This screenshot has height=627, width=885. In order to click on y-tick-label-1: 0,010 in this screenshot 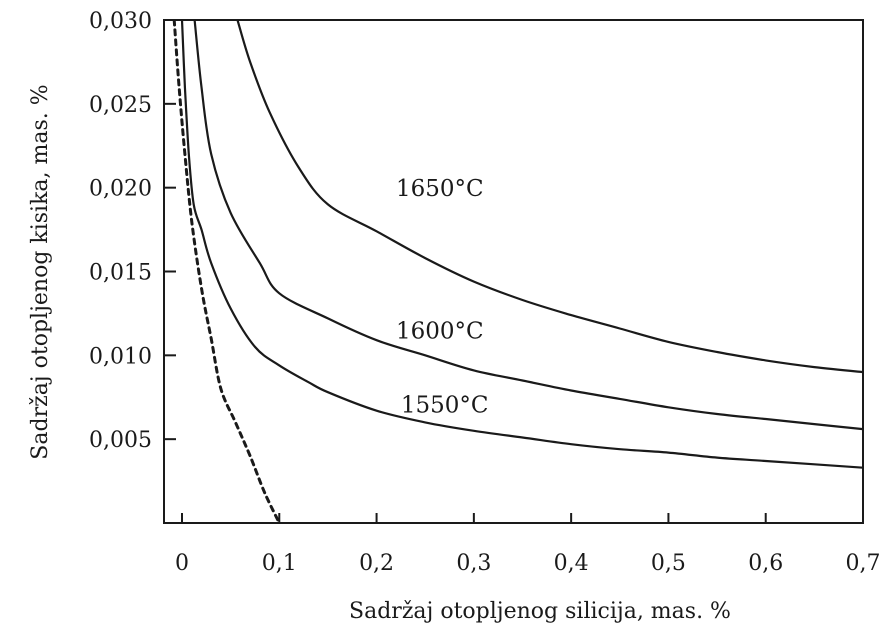, I will do `click(120, 356)`.